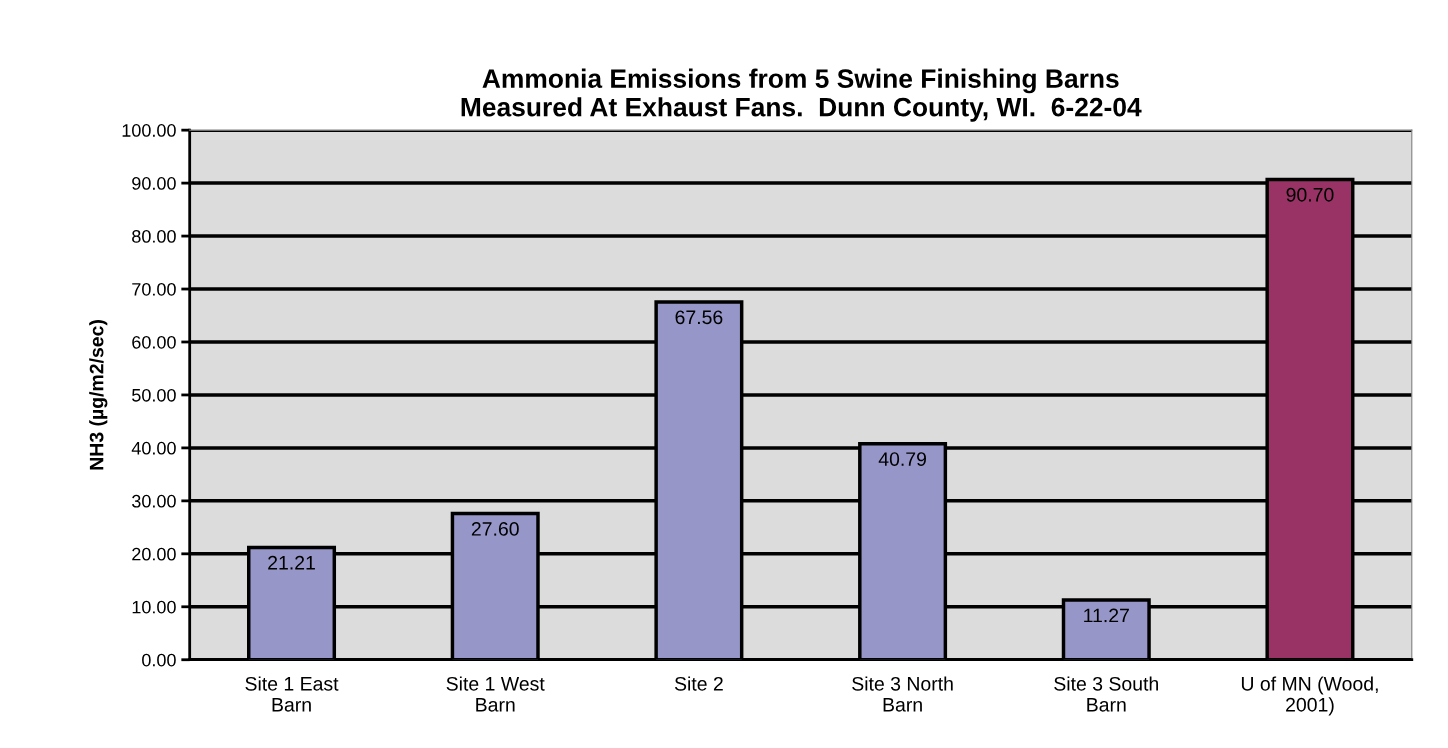  I want to click on y-tick-label: 70.00, so click(154, 289).